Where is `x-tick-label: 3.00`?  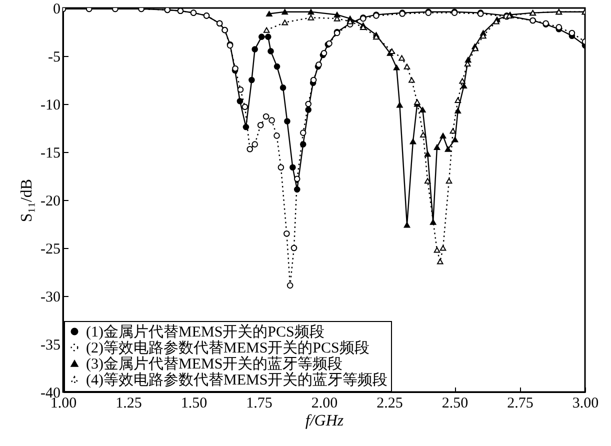 x-tick-label: 3.00 is located at coordinates (585, 404).